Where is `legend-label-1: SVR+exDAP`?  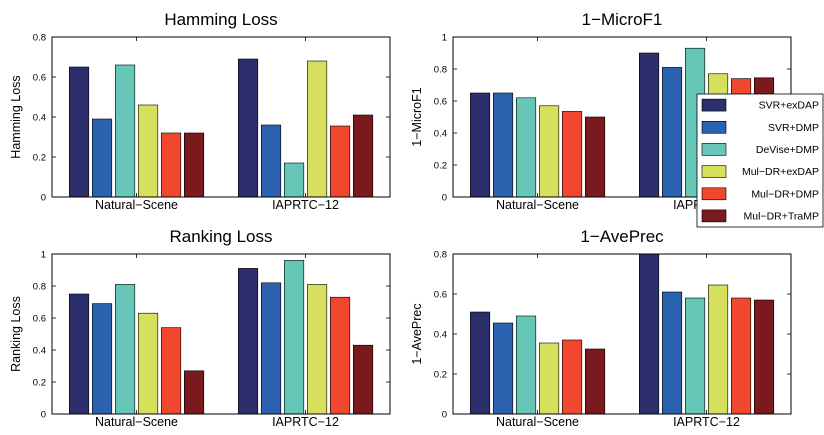 legend-label-1: SVR+exDAP is located at coordinates (789, 106).